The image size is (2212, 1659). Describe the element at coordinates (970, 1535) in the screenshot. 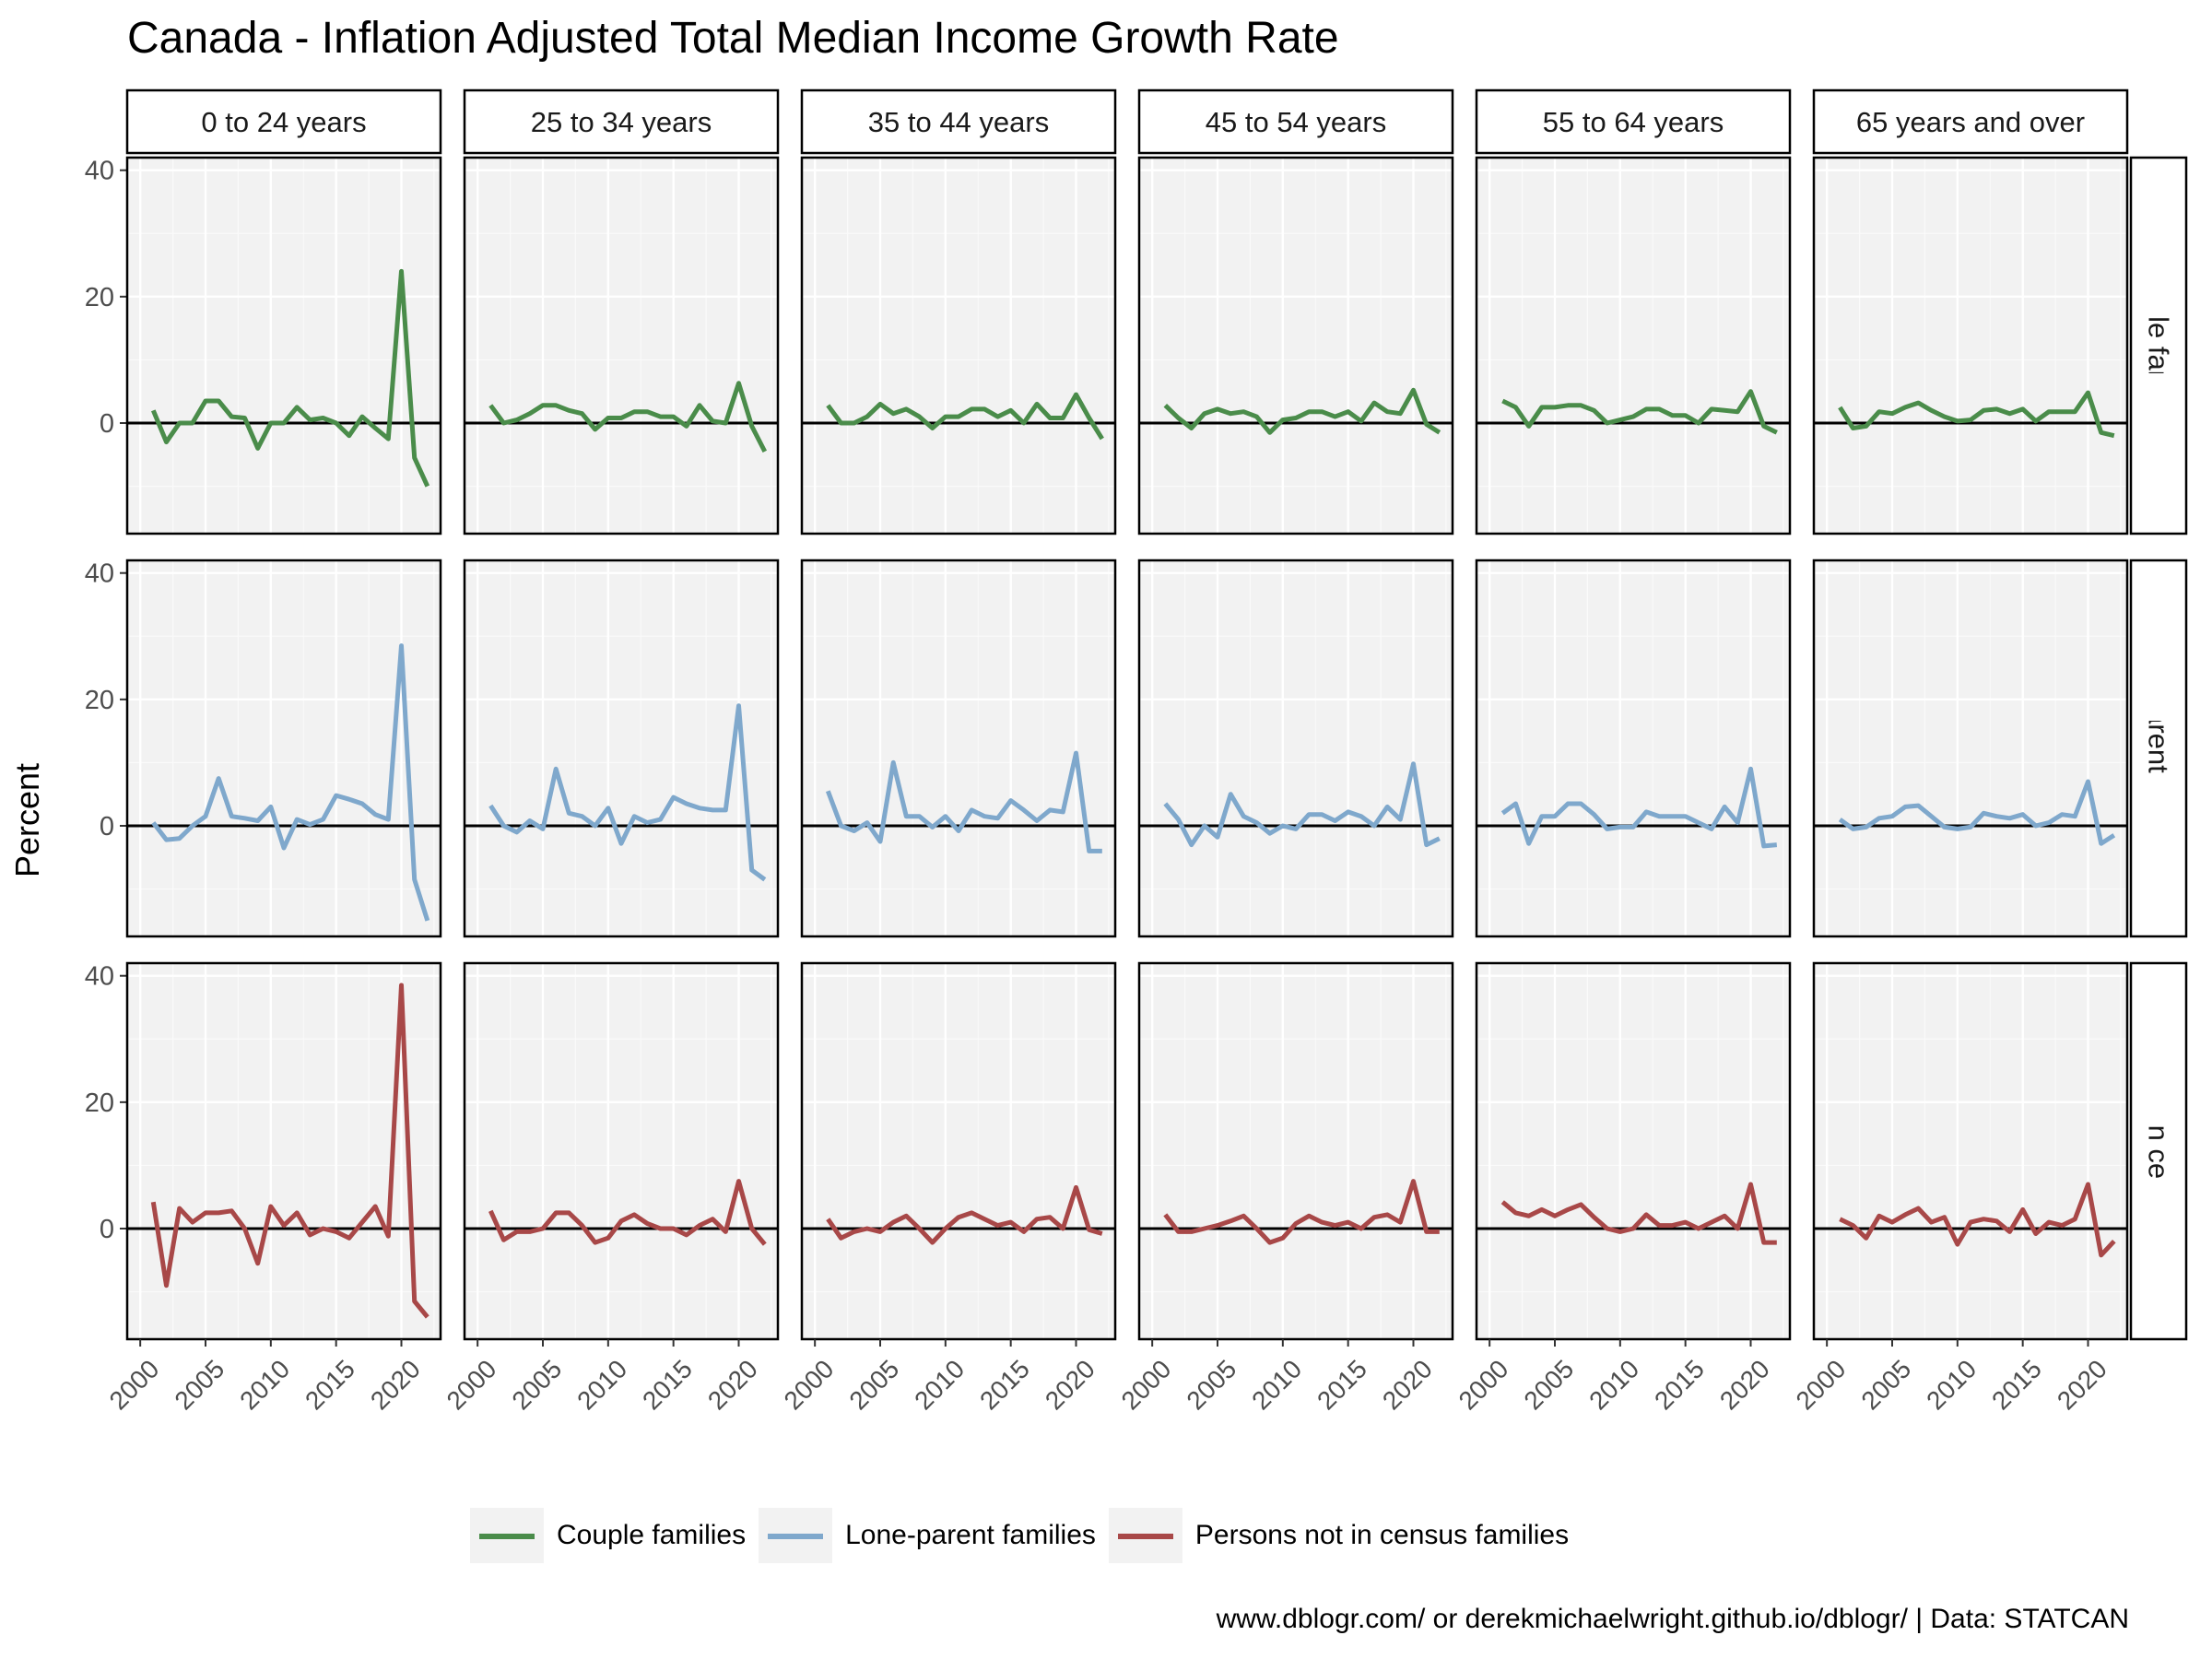

I see `legend-label: Lone-parent families` at that location.